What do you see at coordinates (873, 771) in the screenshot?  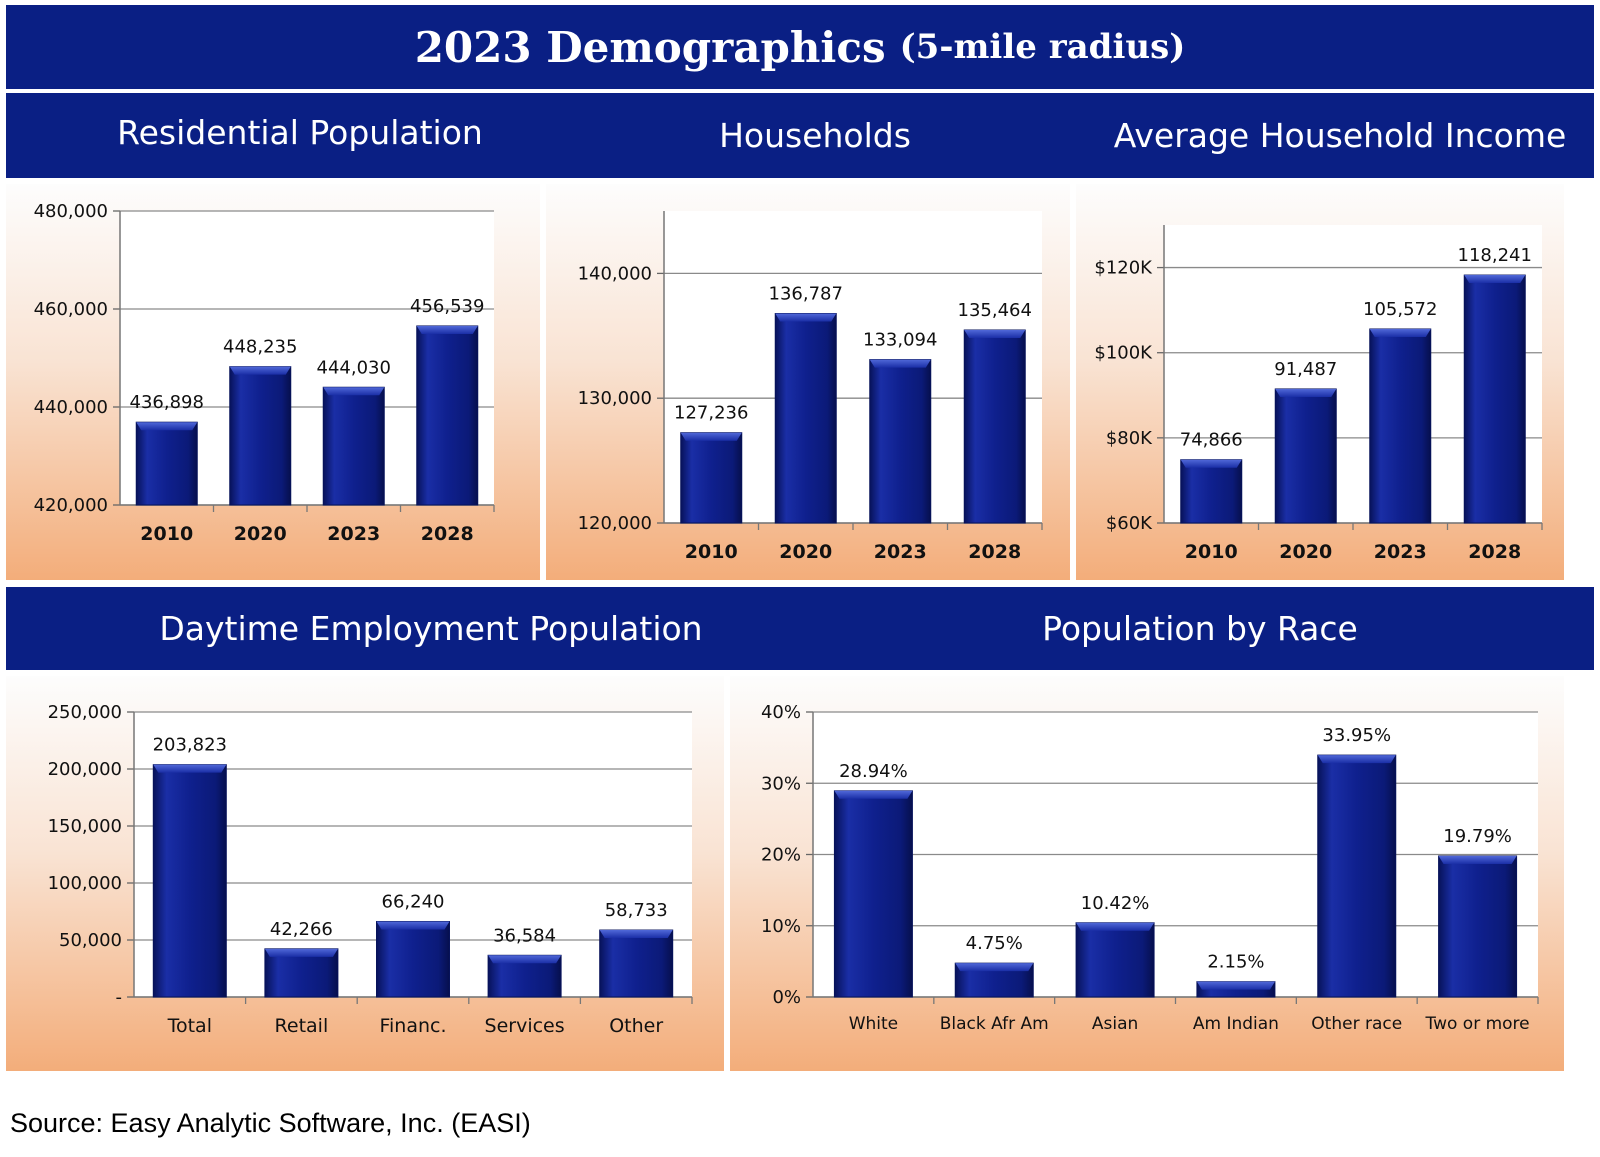 I see `data-label: 28.94%` at bounding box center [873, 771].